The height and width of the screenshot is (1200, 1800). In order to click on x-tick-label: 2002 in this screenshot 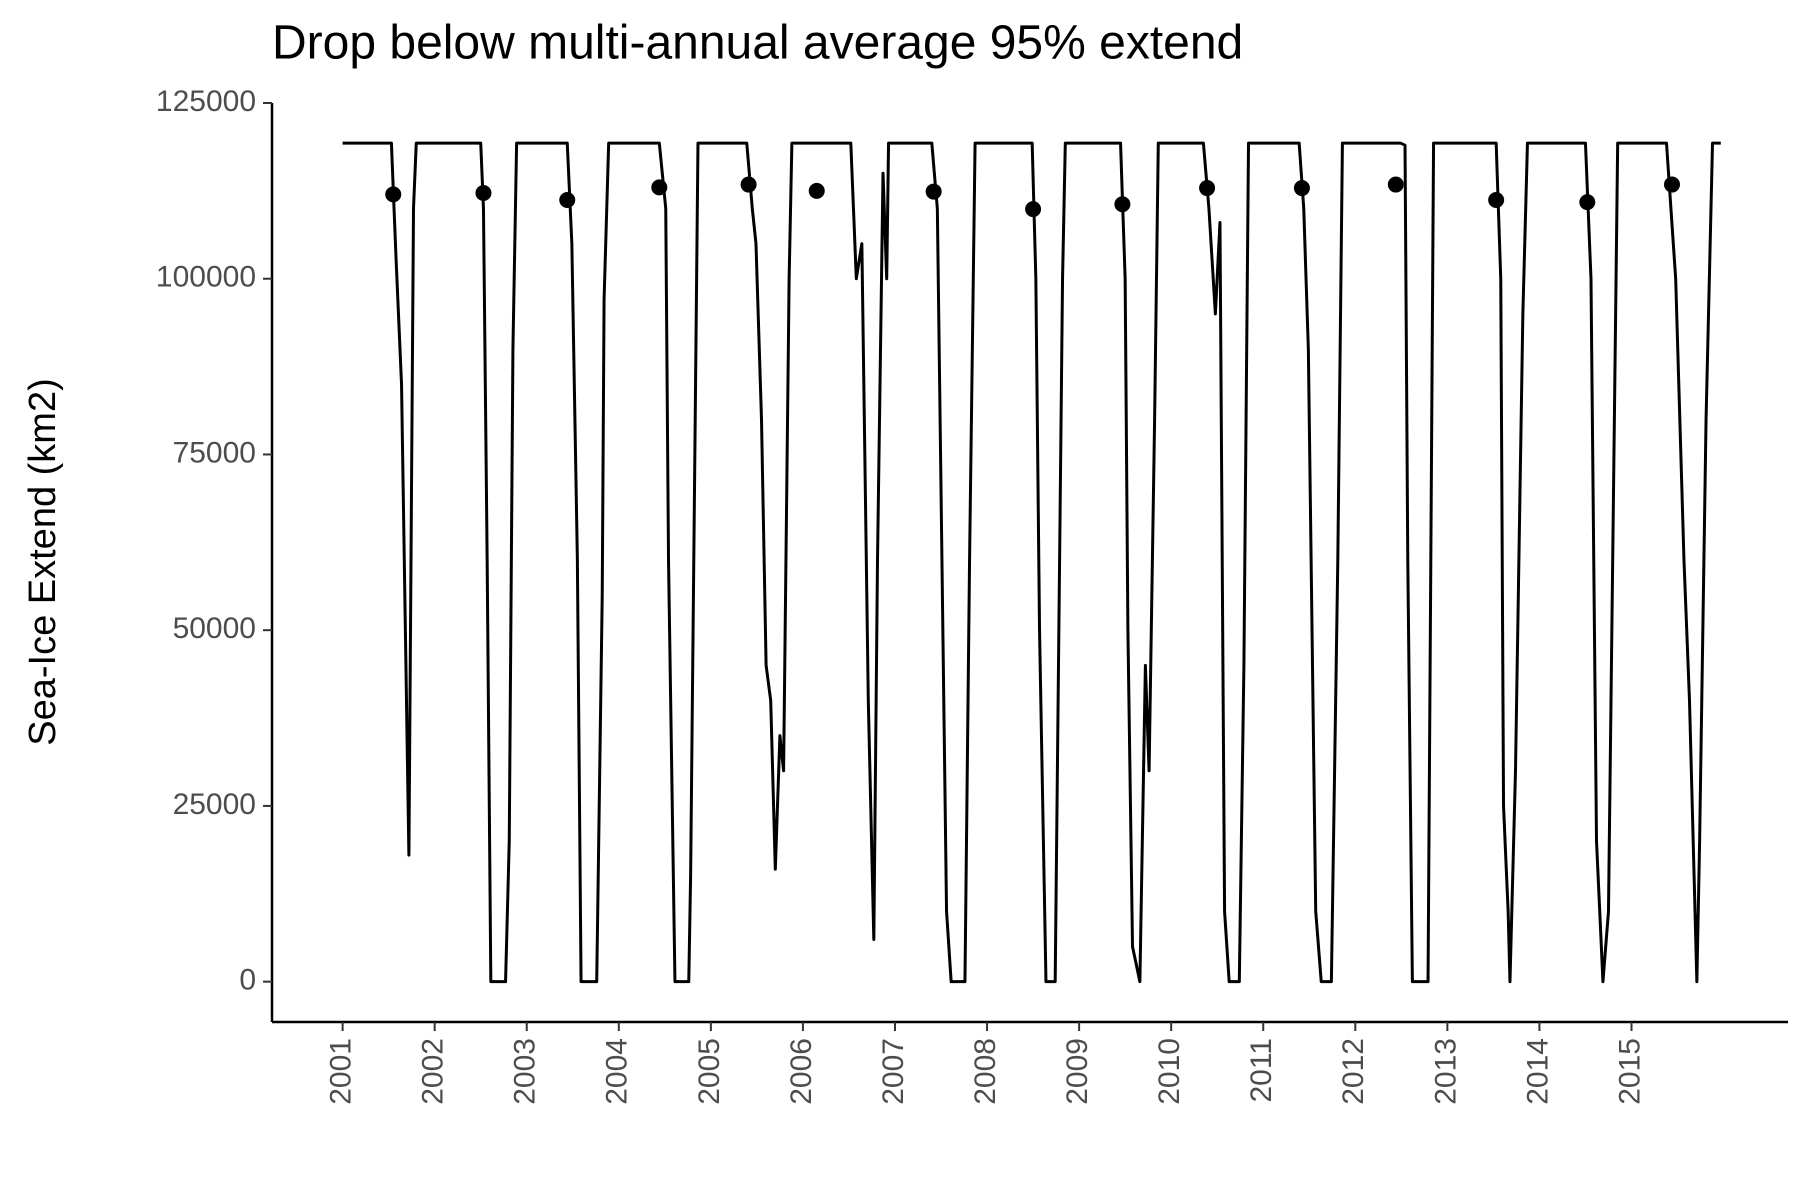, I will do `click(433, 1071)`.